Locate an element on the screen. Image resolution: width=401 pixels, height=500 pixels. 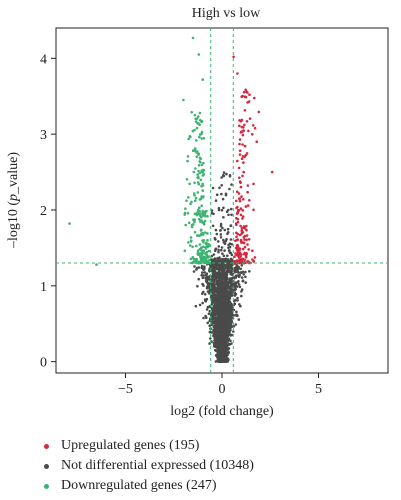
legend-label-not: Not differential expressed (10348) is located at coordinates (157, 465).